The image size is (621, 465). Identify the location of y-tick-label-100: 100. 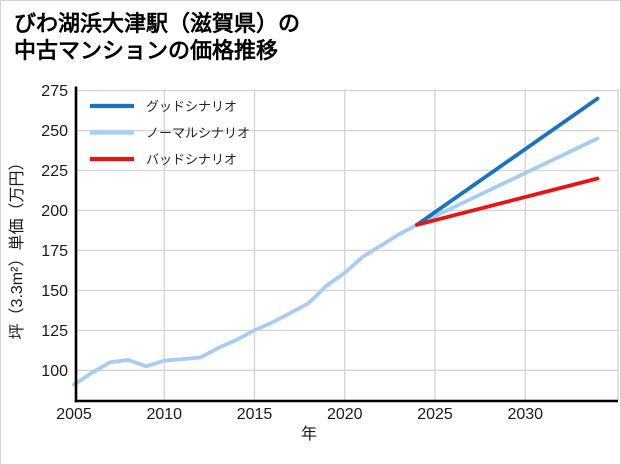
(54, 371).